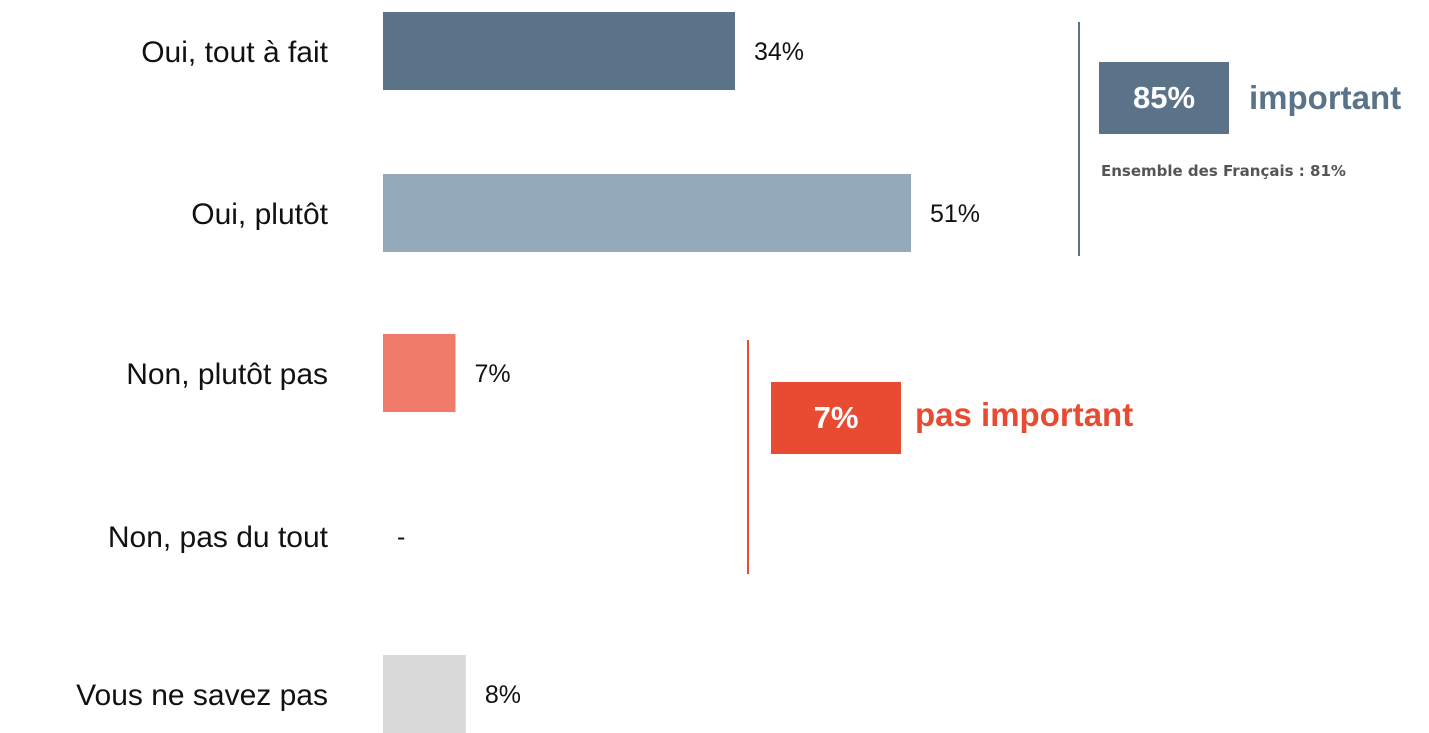 The height and width of the screenshot is (733, 1429). I want to click on positive-bracket-line, so click(1079, 139).